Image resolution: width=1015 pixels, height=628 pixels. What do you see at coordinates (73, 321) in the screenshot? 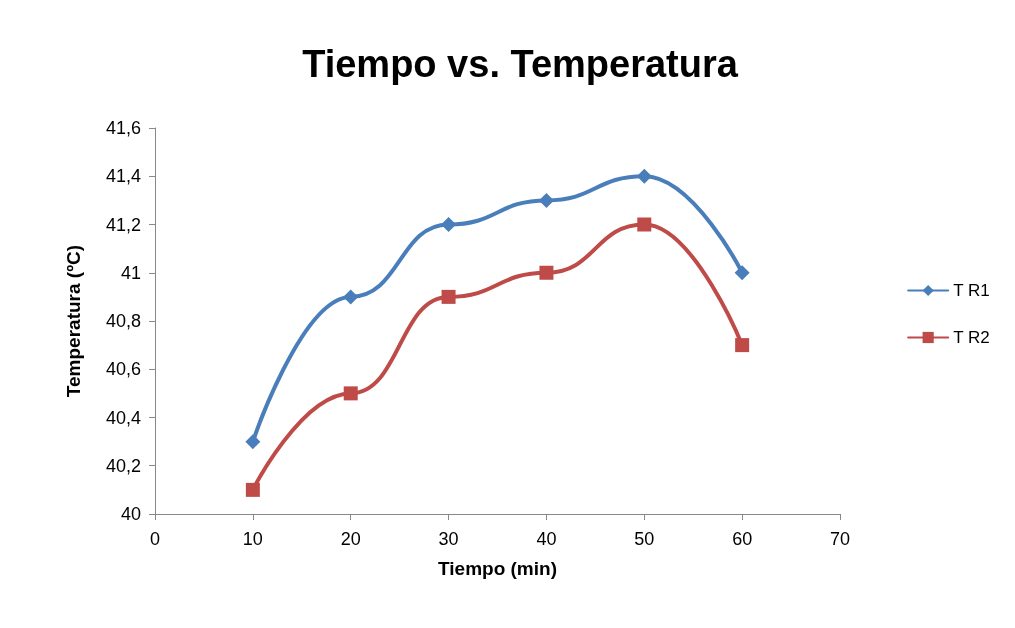
I see `y-axis-title: Temperatura (ºC)` at bounding box center [73, 321].